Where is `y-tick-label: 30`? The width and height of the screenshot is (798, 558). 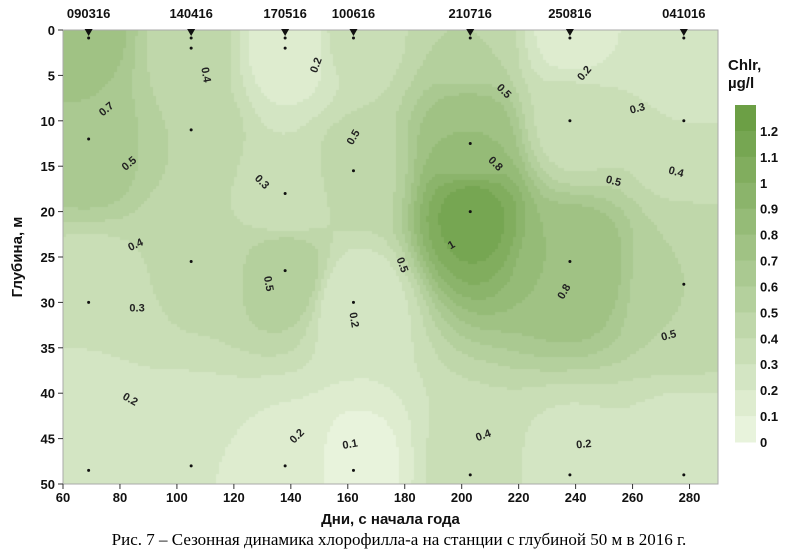
y-tick-label: 30 is located at coordinates (48, 302).